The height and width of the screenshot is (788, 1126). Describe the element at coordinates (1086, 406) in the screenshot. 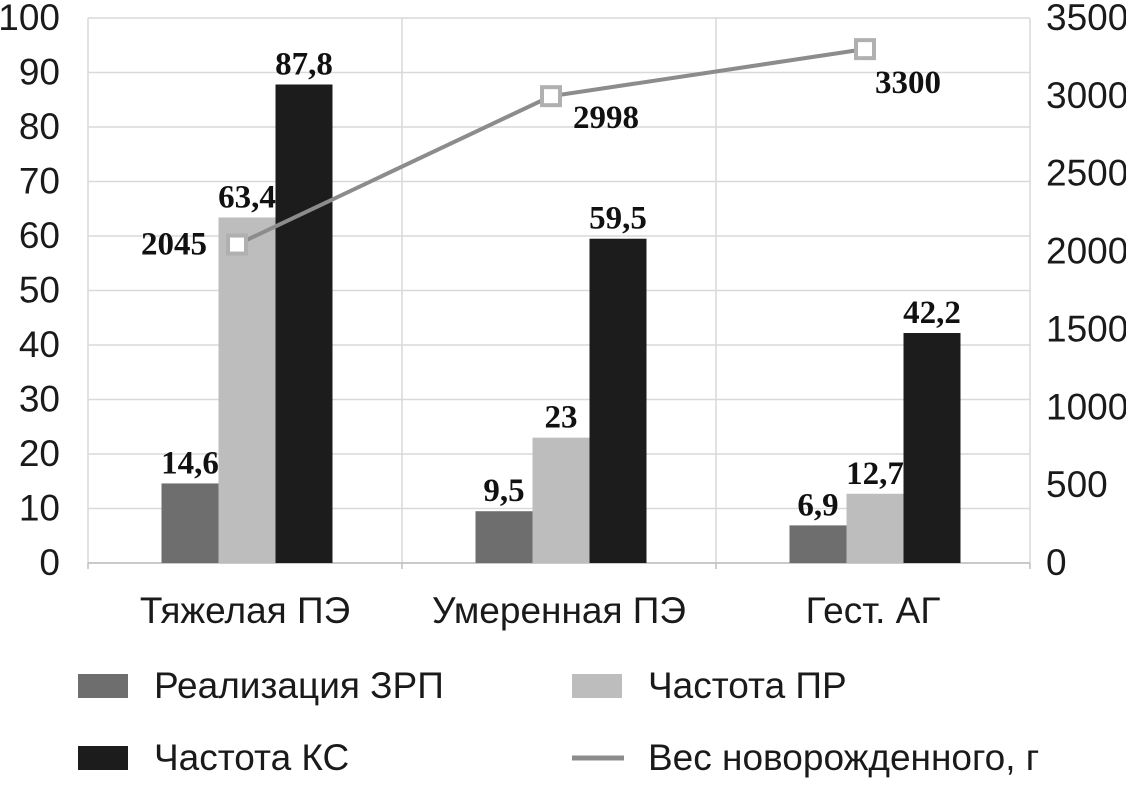

I see `y-right-tick-label: 1000` at that location.